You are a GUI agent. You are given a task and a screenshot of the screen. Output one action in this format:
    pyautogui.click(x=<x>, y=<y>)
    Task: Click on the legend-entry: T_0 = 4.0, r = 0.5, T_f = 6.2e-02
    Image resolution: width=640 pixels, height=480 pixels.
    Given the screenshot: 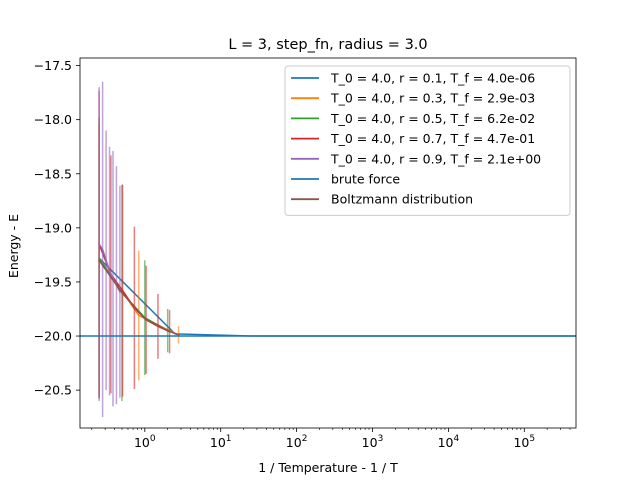 What is the action you would take?
    pyautogui.click(x=432, y=118)
    